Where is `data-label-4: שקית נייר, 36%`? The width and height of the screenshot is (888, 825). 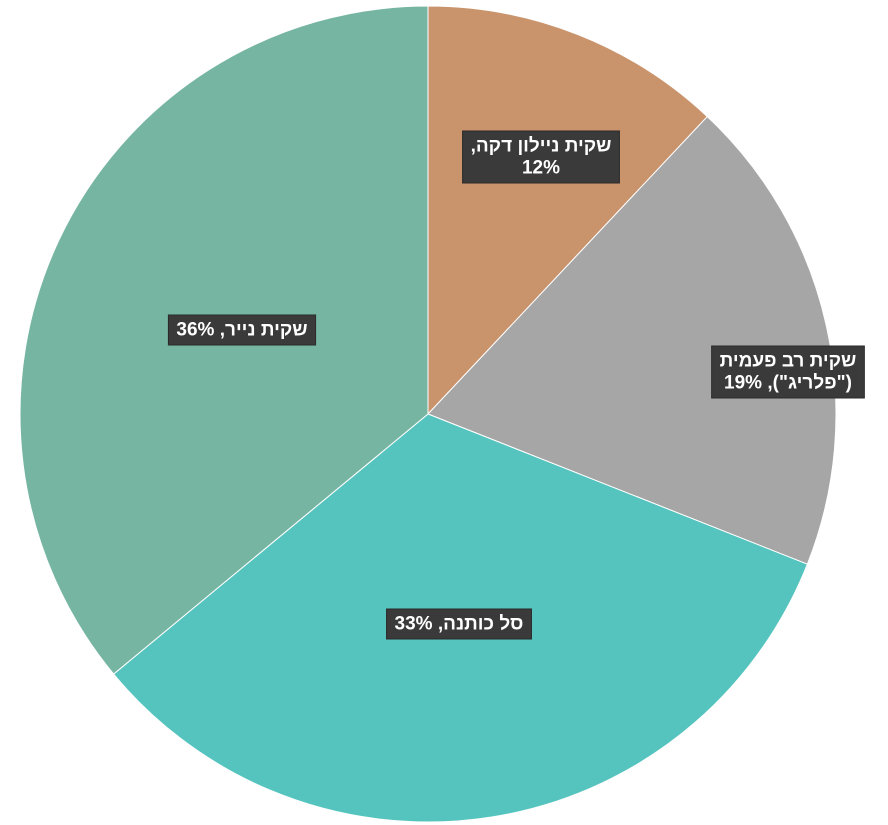
data-label-4: שקית נייר, 36% is located at coordinates (242, 330).